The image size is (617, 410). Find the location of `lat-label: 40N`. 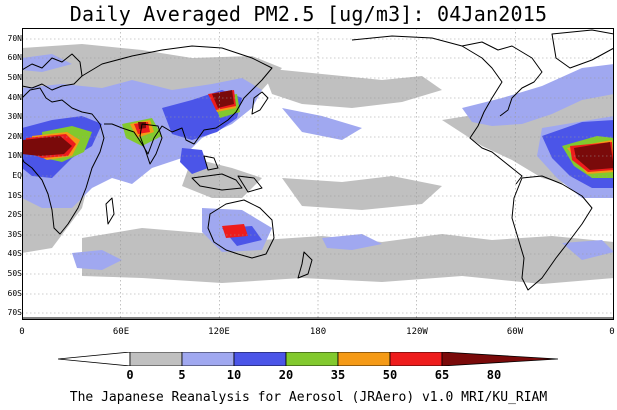

lat-label: 40N is located at coordinates (14, 97).